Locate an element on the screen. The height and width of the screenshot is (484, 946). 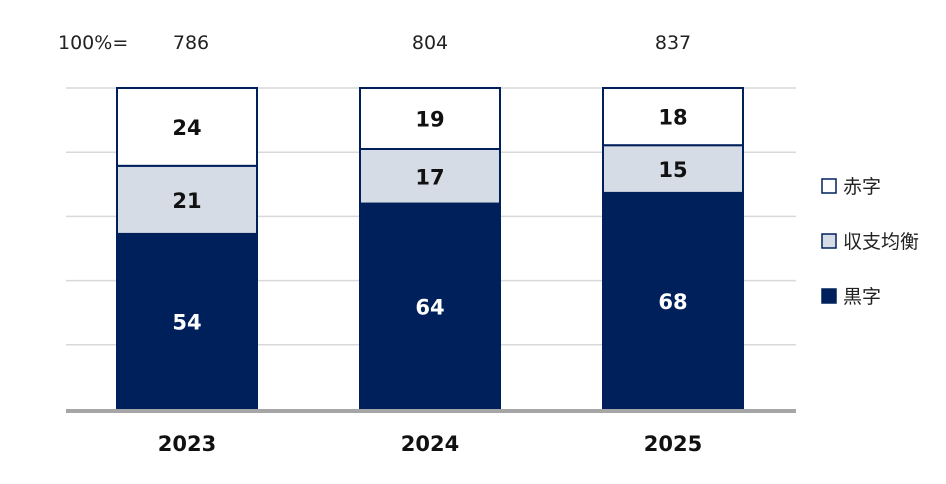
bar-value-label: 18 is located at coordinates (672, 118).